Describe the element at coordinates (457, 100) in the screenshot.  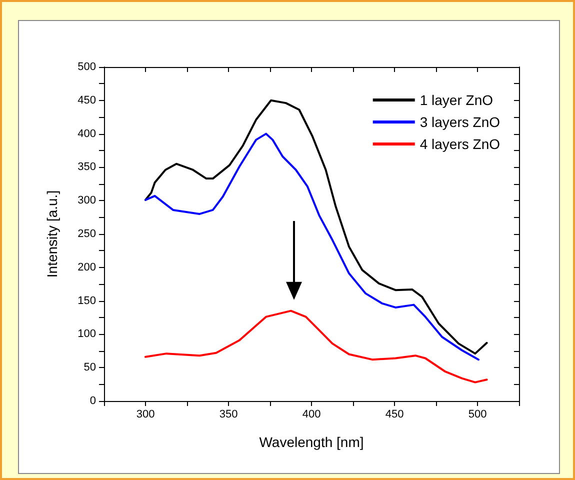
I see `legend-label: 1 layer ZnO` at that location.